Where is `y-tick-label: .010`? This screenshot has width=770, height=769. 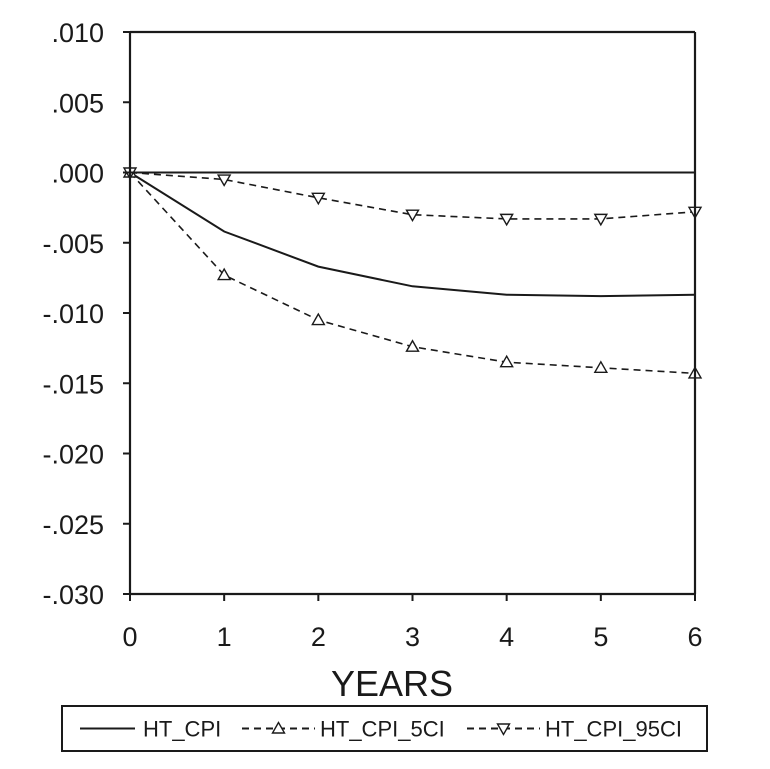
y-tick-label: .010 is located at coordinates (77, 33).